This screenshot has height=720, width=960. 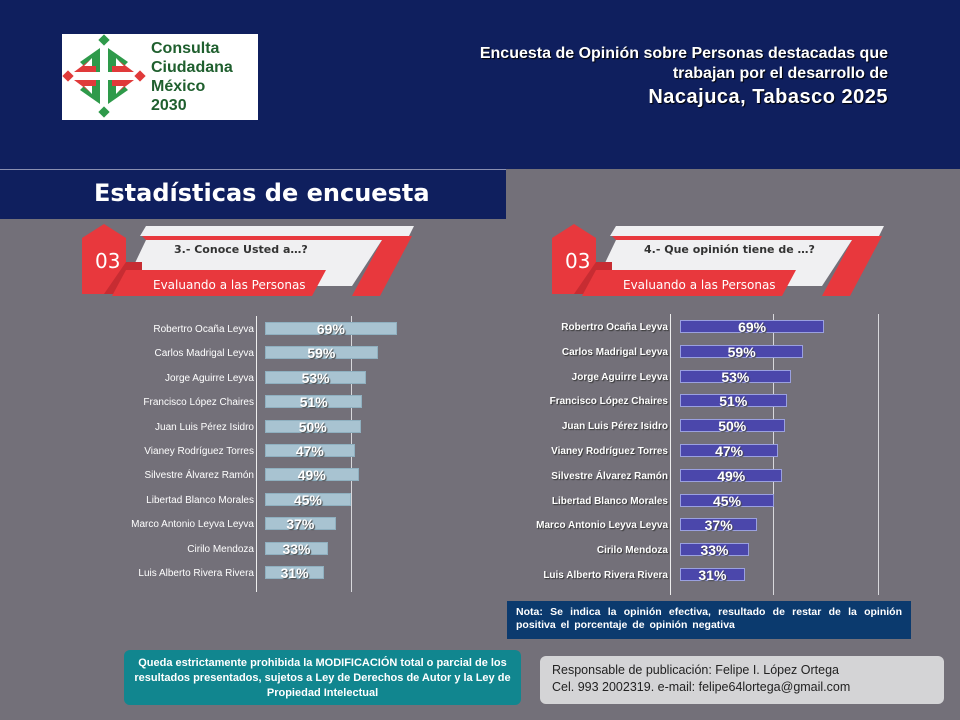 I want to click on gridline, so click(x=878, y=454).